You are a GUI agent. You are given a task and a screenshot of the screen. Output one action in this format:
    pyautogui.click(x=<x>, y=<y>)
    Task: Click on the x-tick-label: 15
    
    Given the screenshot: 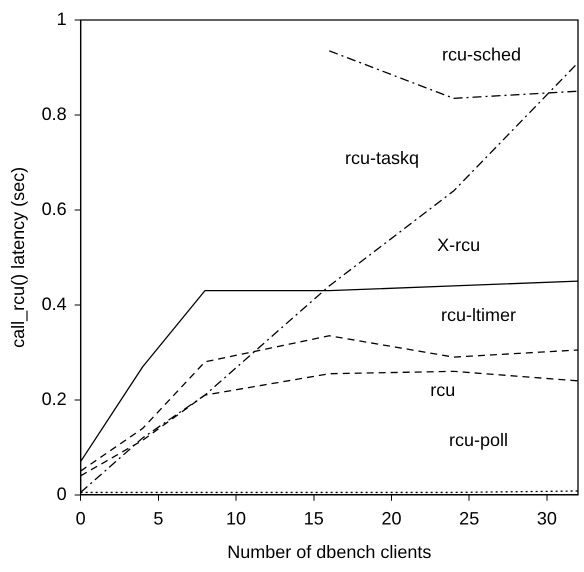 What is the action you would take?
    pyautogui.click(x=314, y=518)
    